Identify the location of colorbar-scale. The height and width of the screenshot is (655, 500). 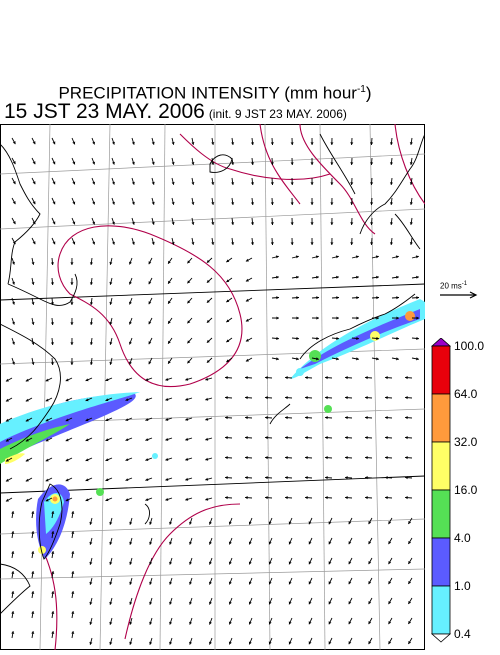
(441, 494).